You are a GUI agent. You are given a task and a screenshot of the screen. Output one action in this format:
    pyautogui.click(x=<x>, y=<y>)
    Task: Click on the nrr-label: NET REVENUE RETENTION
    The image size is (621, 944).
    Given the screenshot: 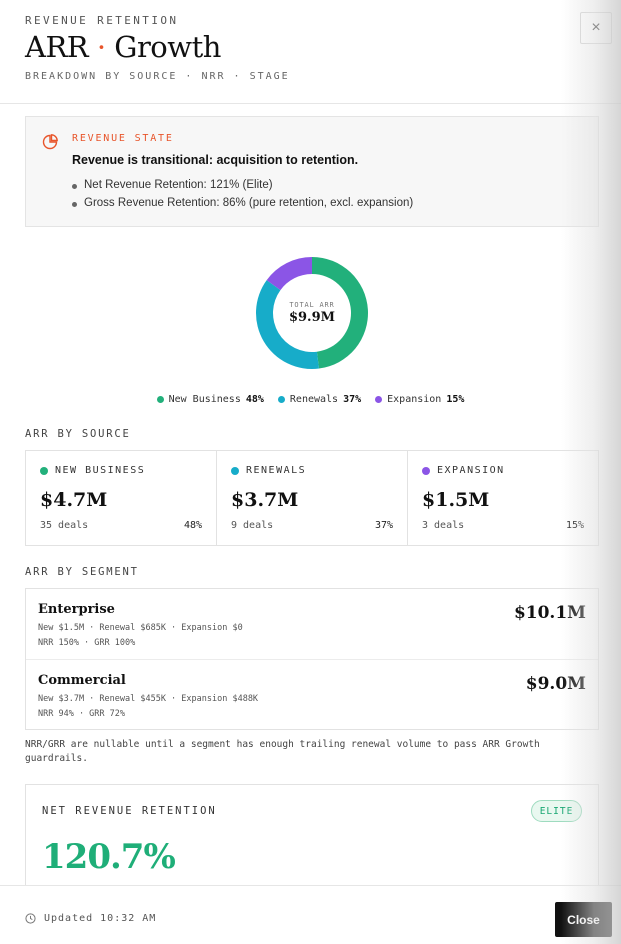 What is the action you would take?
    pyautogui.click(x=129, y=811)
    